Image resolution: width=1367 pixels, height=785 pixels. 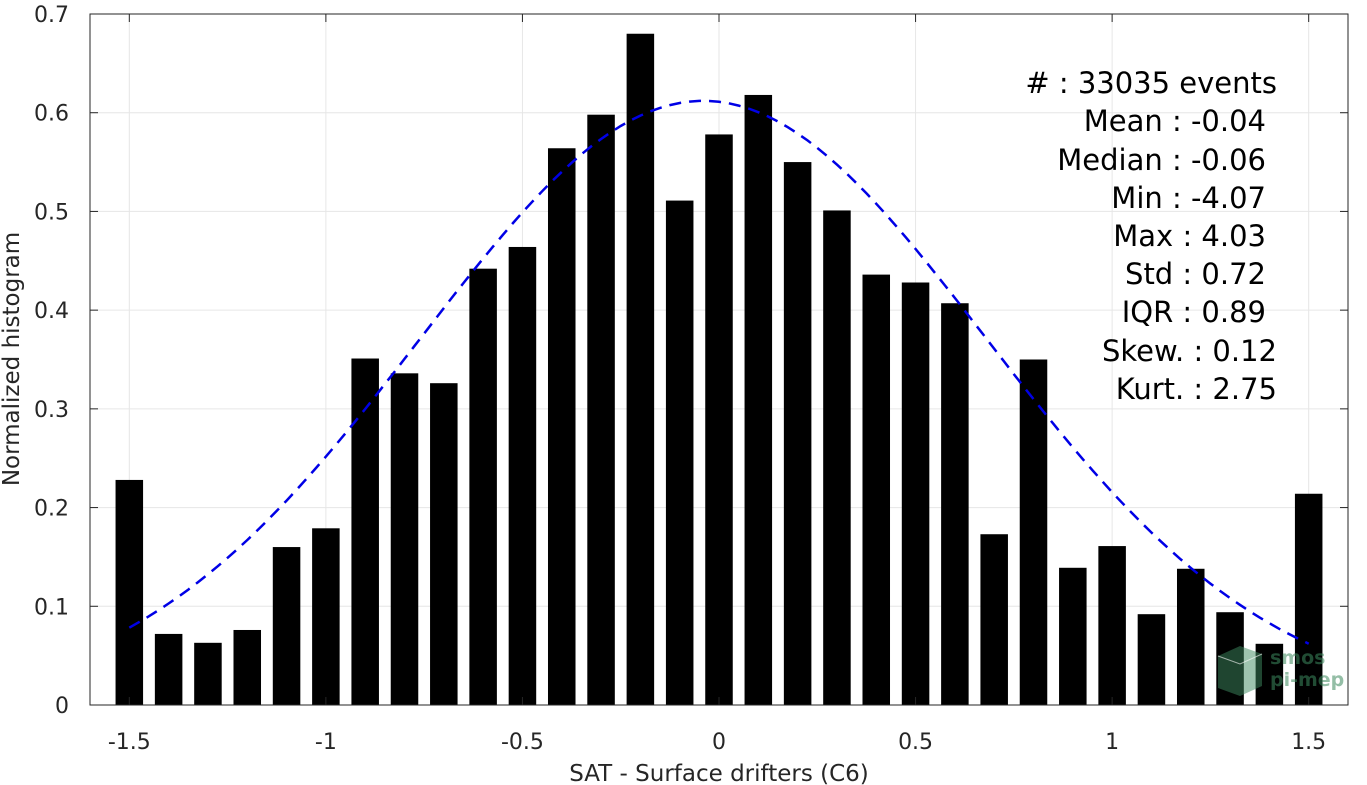 What do you see at coordinates (1194, 312) in the screenshot?
I see `stat-iqr: IQR : 0.89` at bounding box center [1194, 312].